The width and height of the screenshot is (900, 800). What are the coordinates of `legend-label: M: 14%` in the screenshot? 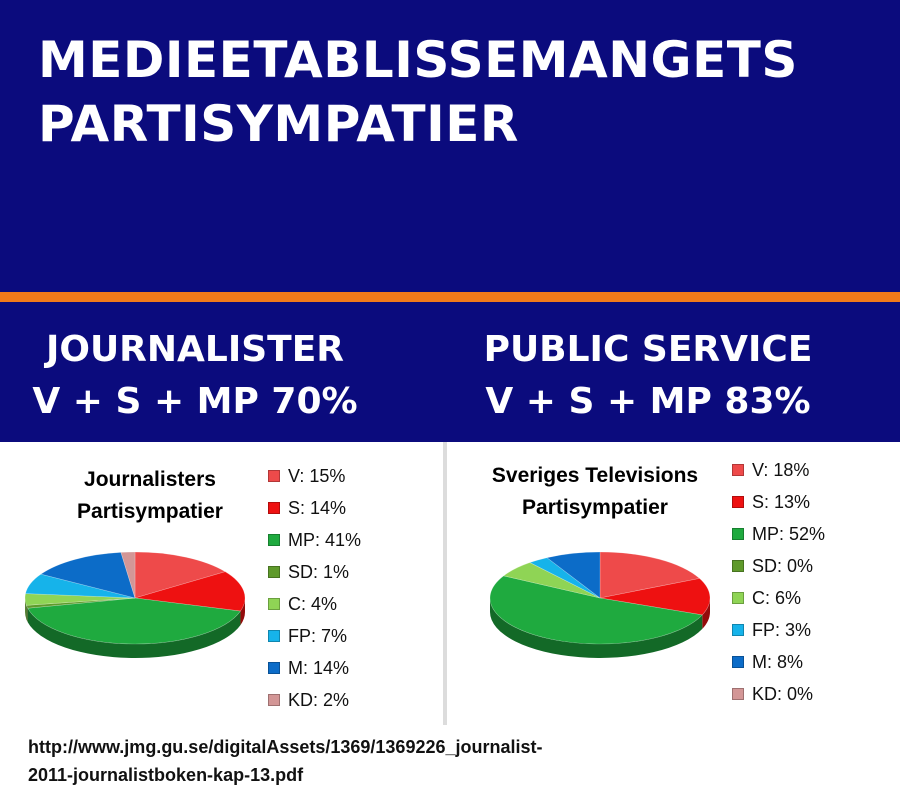 It's located at (319, 668).